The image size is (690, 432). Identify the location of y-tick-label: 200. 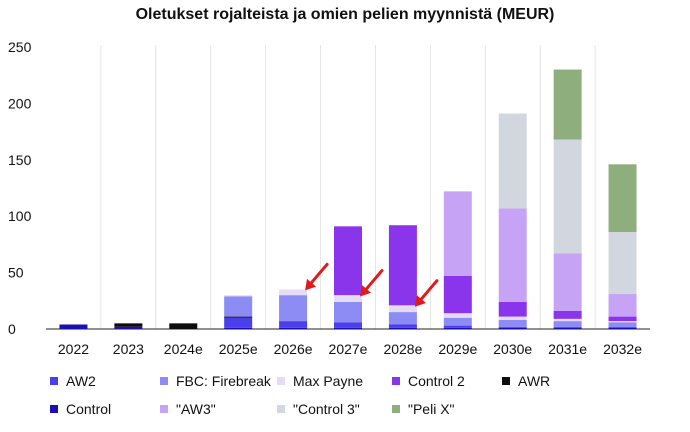
(20, 103).